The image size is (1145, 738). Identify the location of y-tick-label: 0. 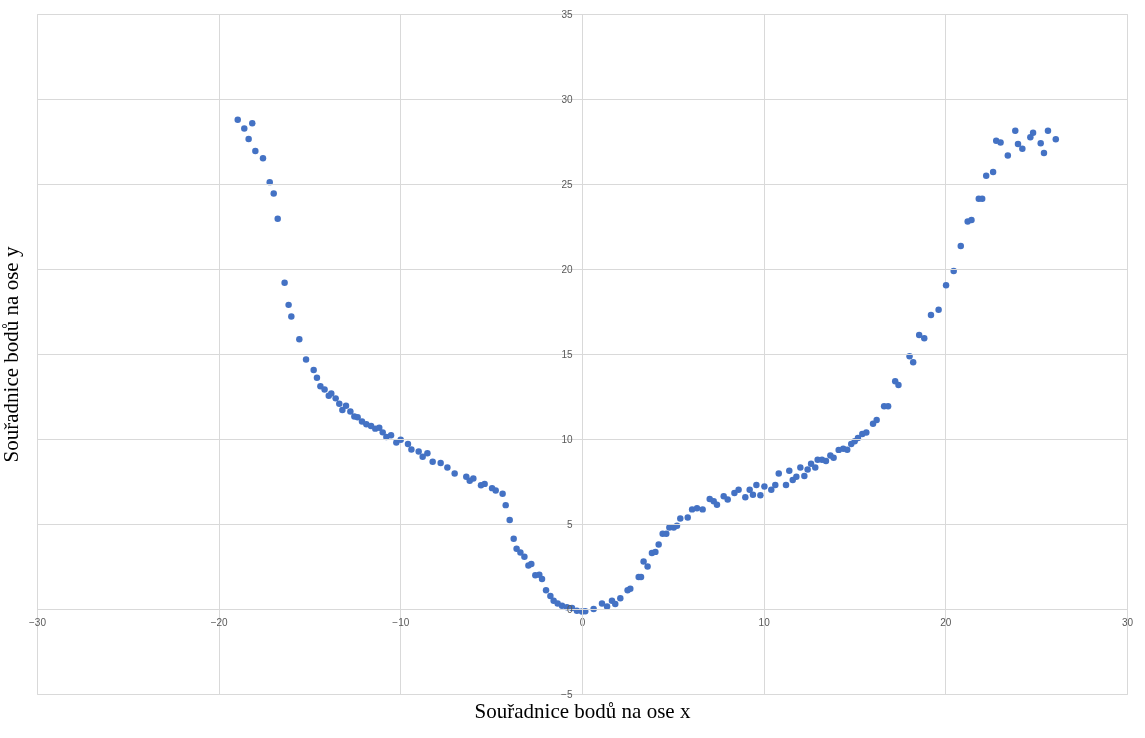
(569, 609).